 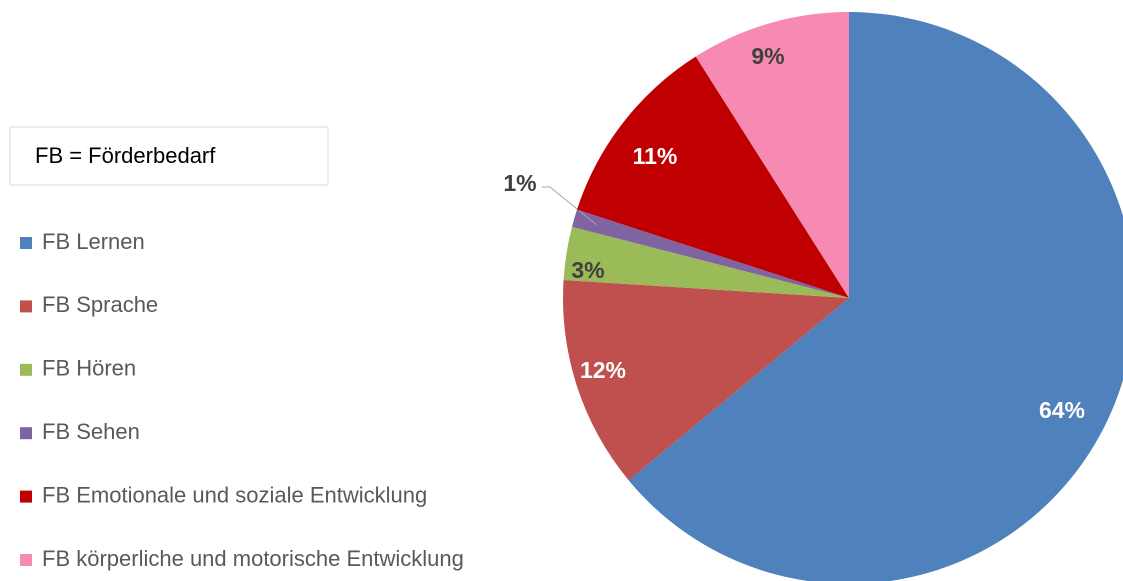 I want to click on legend-label: FB Sprache, so click(x=100, y=304).